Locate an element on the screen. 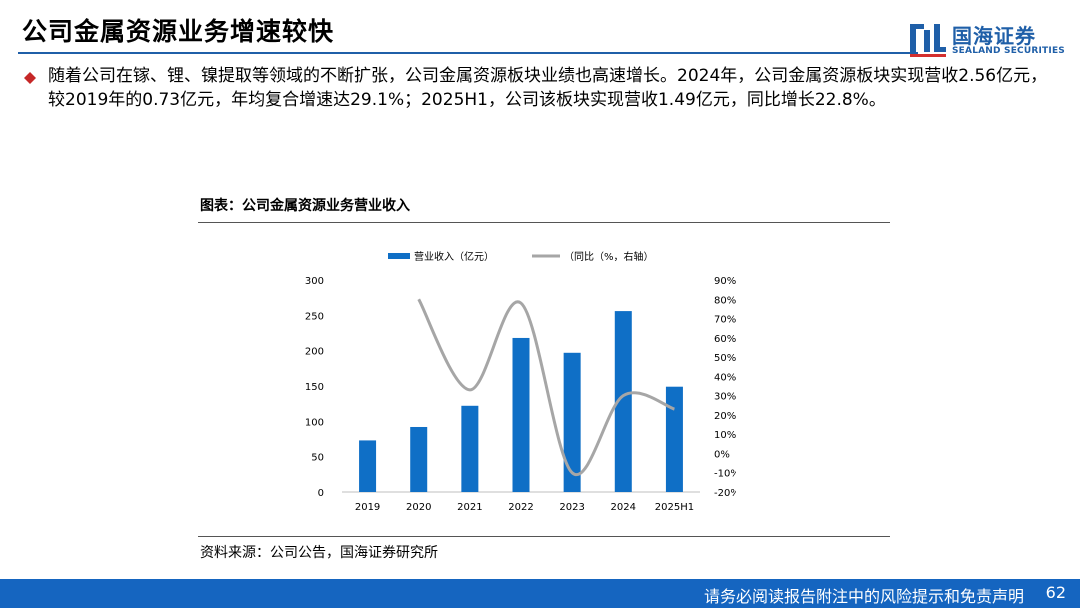  y-left-tick-label: 200 is located at coordinates (314, 352).